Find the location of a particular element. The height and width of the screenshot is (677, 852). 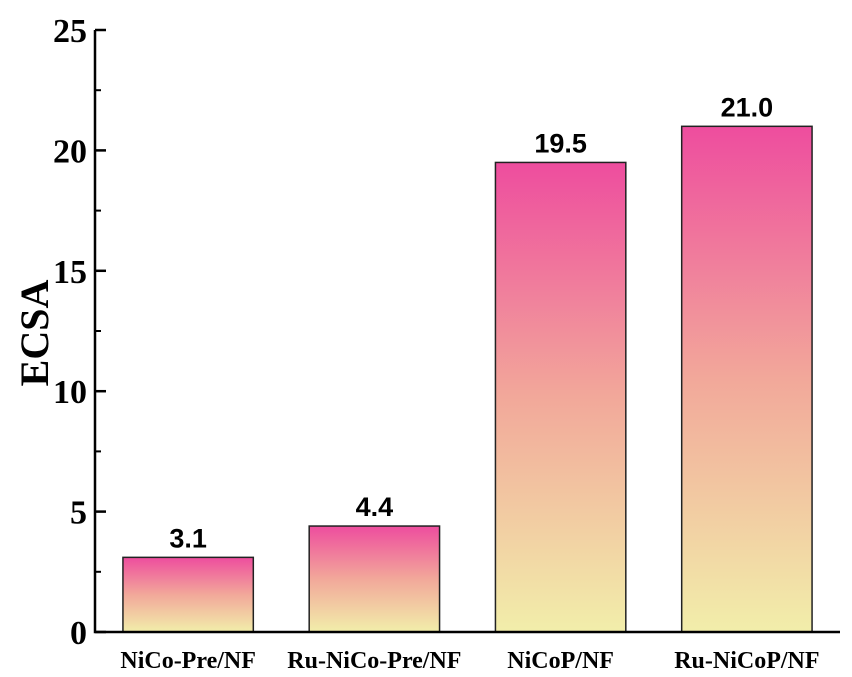

bar-value-label: 4.4 is located at coordinates (375, 507).